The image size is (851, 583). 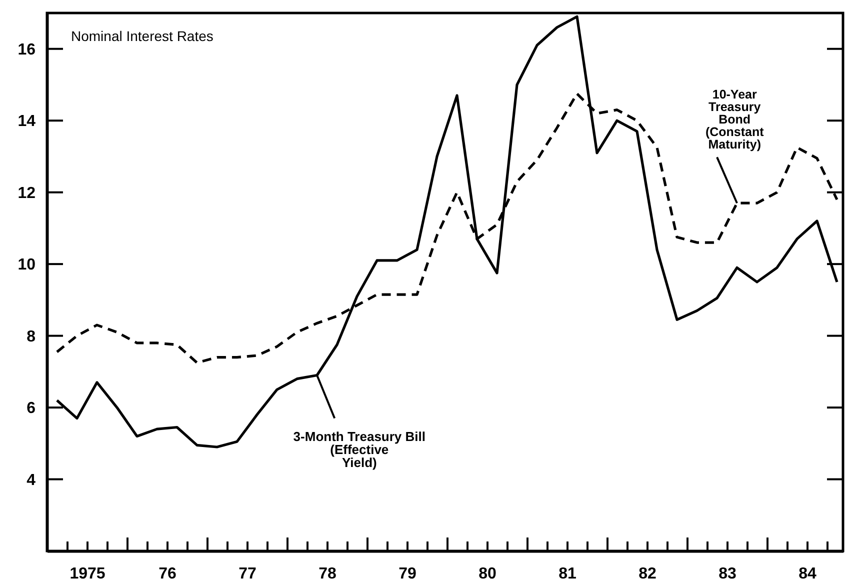 What do you see at coordinates (727, 574) in the screenshot?
I see `x-tick-label: 83` at bounding box center [727, 574].